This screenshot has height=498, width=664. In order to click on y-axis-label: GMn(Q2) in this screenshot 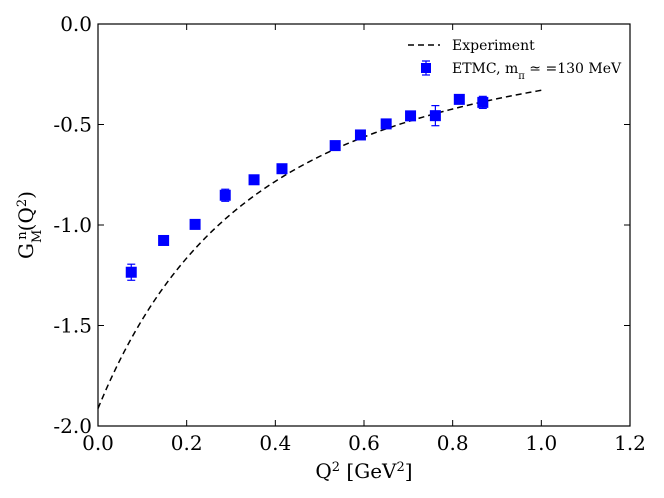, I will do `click(29, 225)`.